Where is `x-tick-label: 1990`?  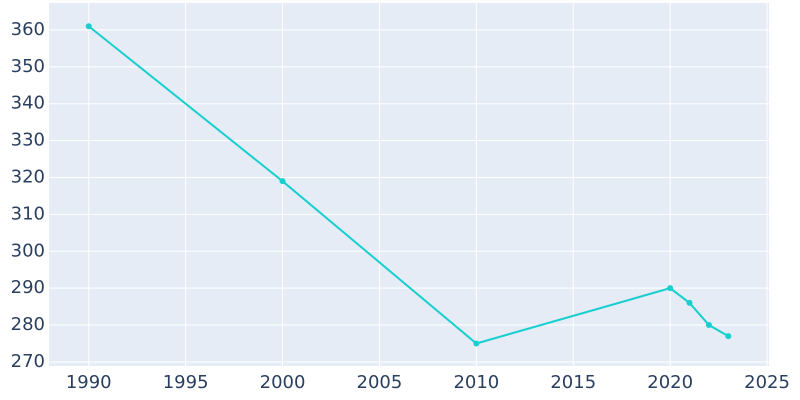
x-tick-label: 1990 is located at coordinates (89, 382).